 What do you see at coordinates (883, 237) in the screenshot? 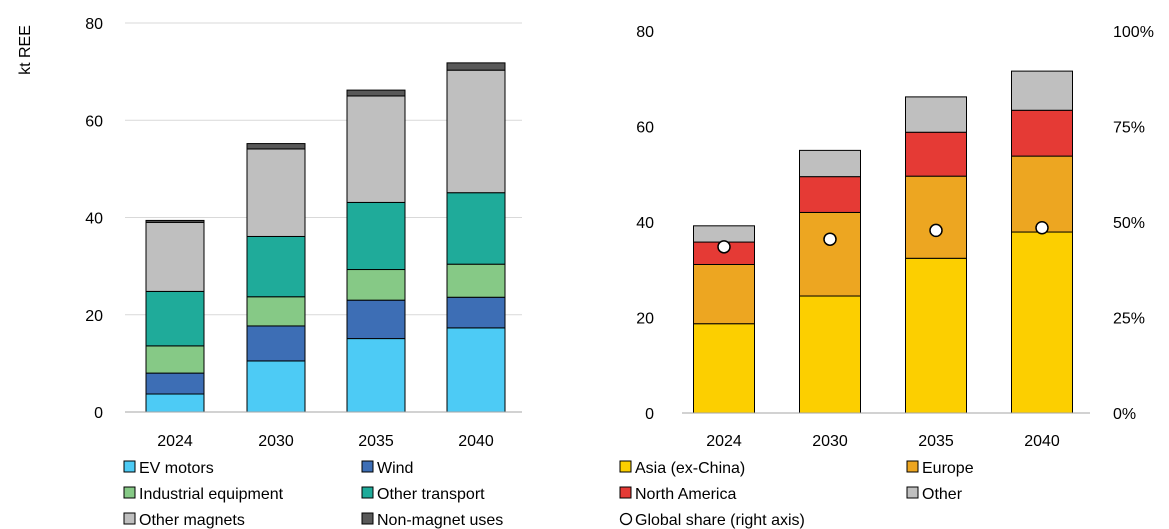
I see `global-share-markers` at bounding box center [883, 237].